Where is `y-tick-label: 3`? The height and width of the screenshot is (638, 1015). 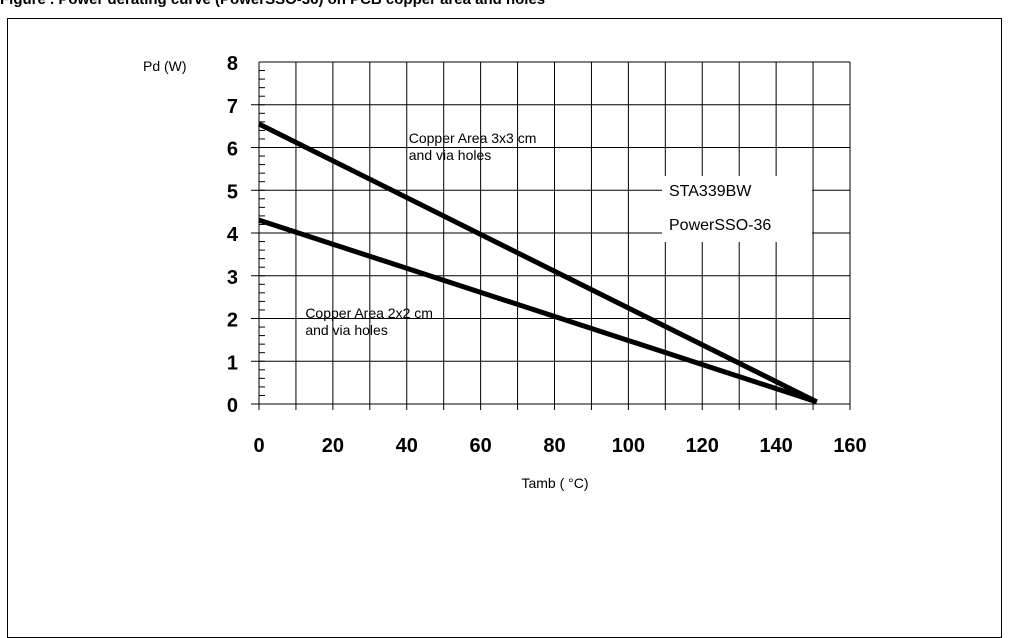
y-tick-label: 3 is located at coordinates (232, 278).